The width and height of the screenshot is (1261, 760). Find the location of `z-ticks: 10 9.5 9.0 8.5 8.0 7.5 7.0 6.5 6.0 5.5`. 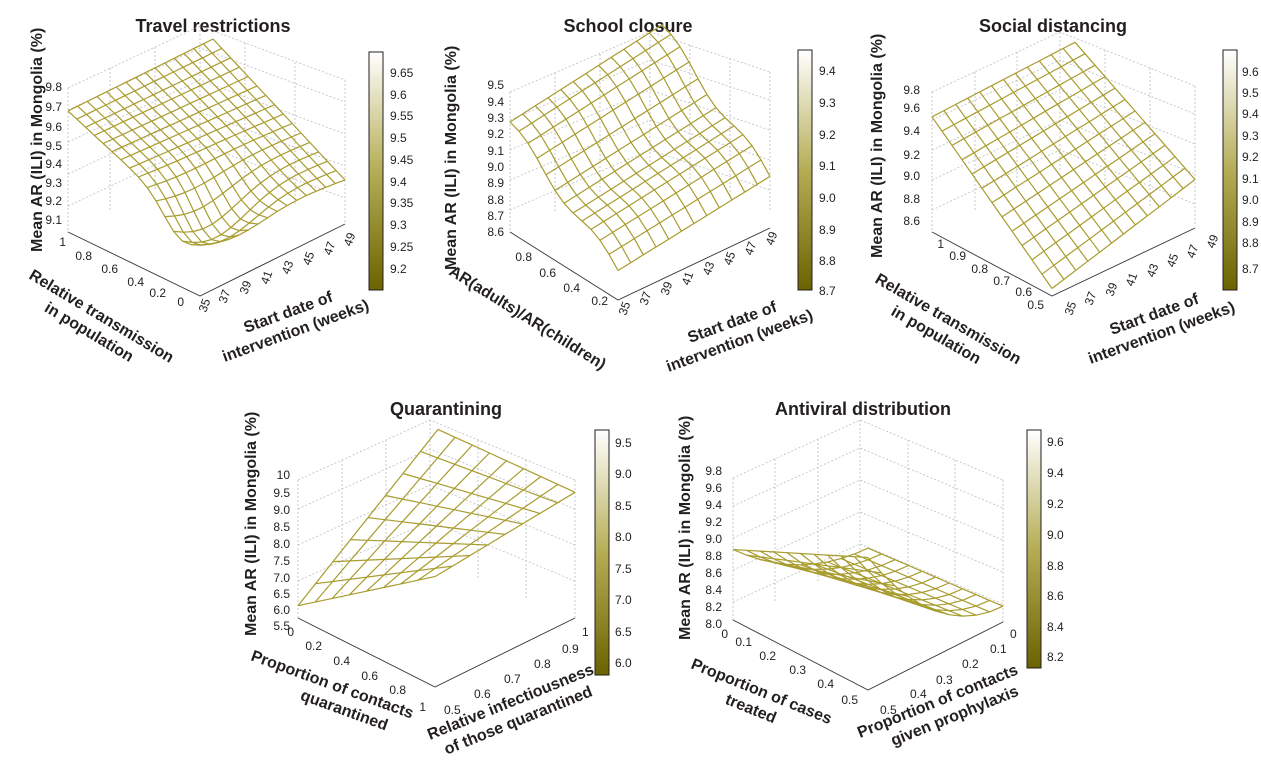

z-ticks: 10 9.5 9.0 8.5 8.0 7.5 7.0 6.5 6.0 5.5 is located at coordinates (281, 550).